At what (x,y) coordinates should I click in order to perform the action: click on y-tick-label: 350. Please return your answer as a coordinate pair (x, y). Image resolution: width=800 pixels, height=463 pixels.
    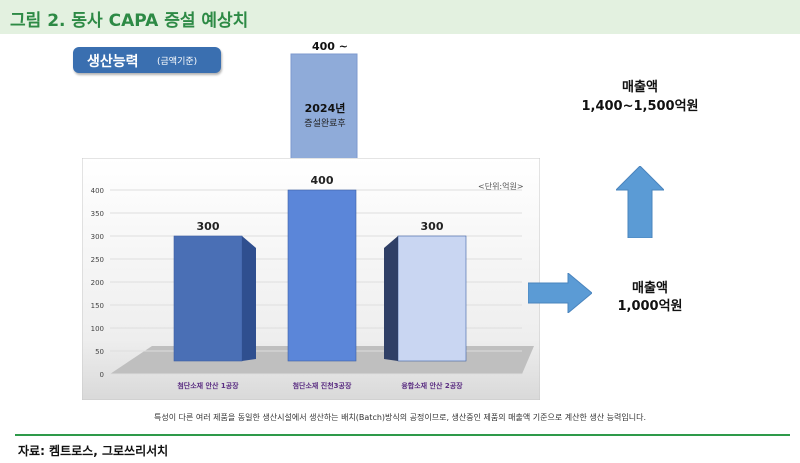
    Looking at the image, I should click on (97, 214).